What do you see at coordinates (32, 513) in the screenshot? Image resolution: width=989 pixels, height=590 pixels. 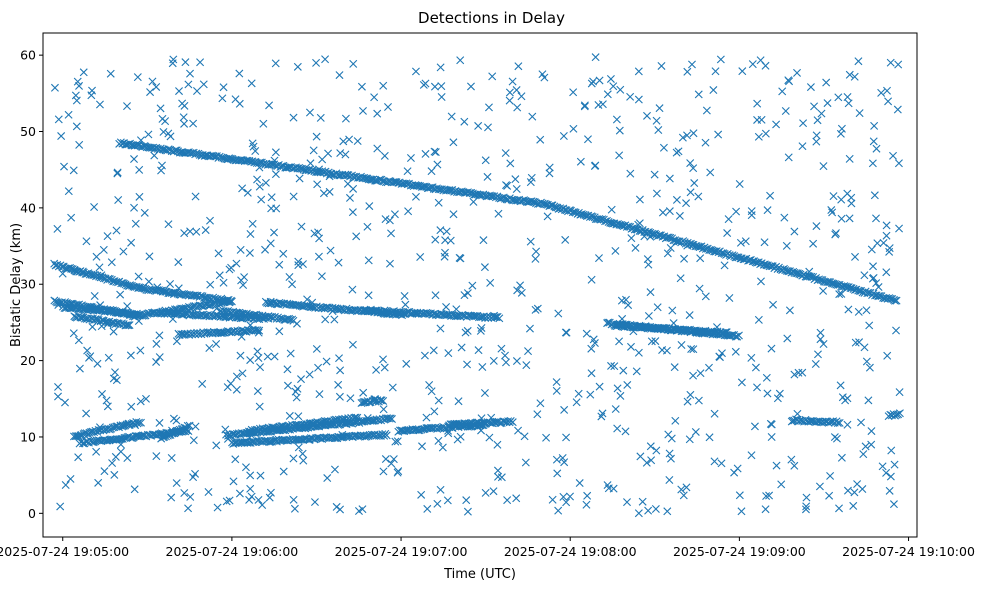 I see `y-tick-label: 0` at bounding box center [32, 513].